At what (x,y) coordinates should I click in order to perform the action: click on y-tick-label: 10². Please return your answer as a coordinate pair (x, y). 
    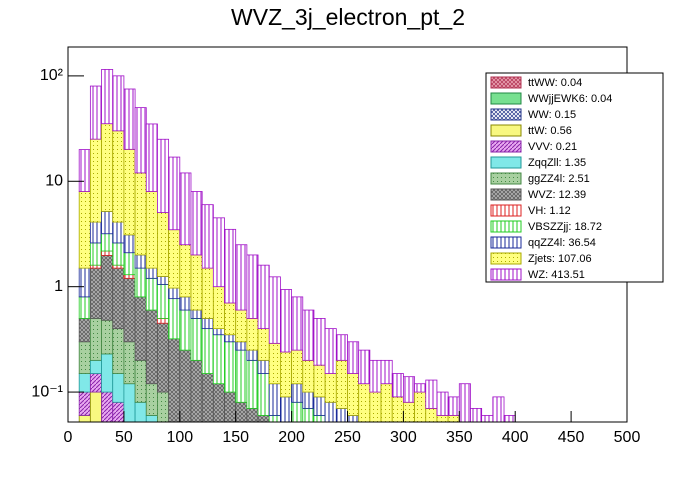
    Looking at the image, I should click on (52, 75).